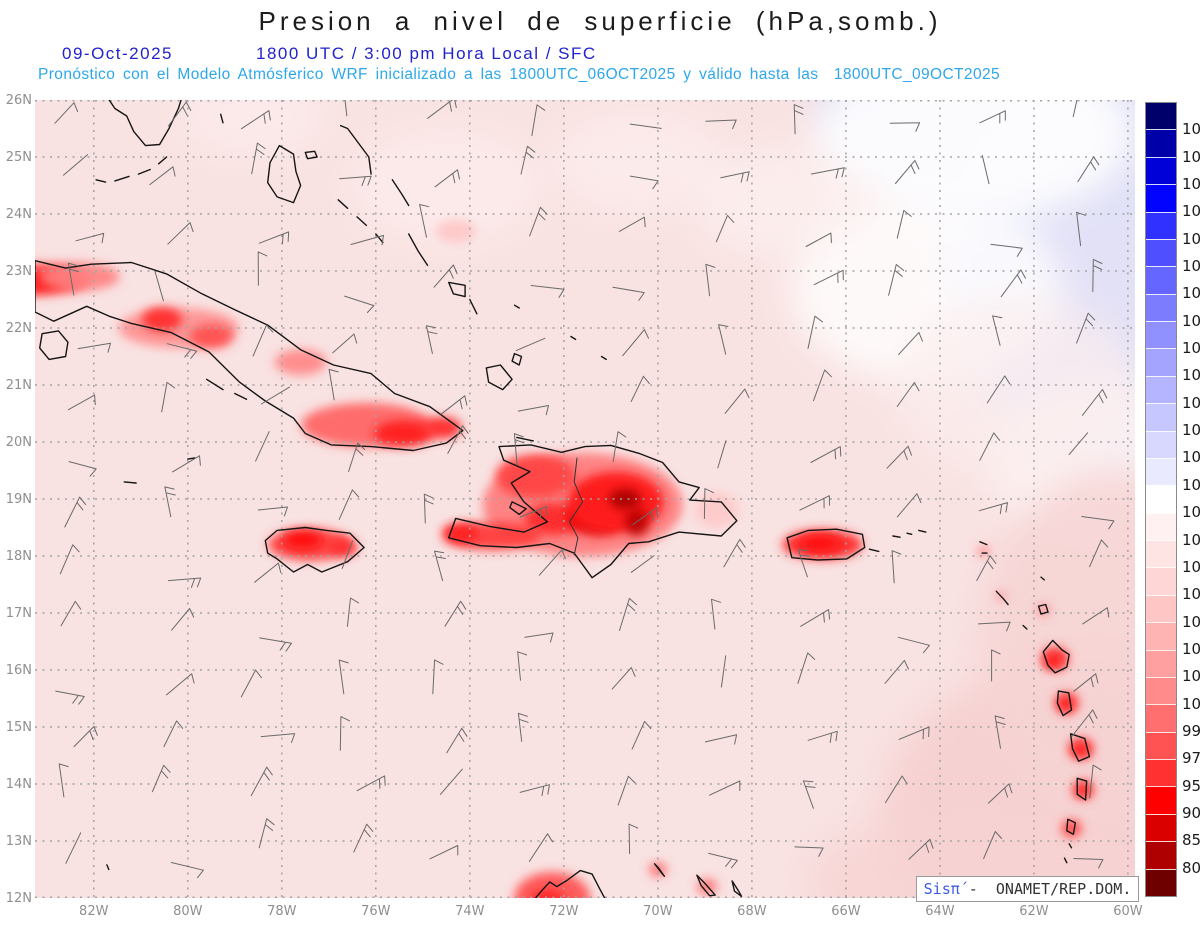  What do you see at coordinates (1191, 648) in the screenshot?
I see `colorbar-label-1004: 1004` at bounding box center [1191, 648].